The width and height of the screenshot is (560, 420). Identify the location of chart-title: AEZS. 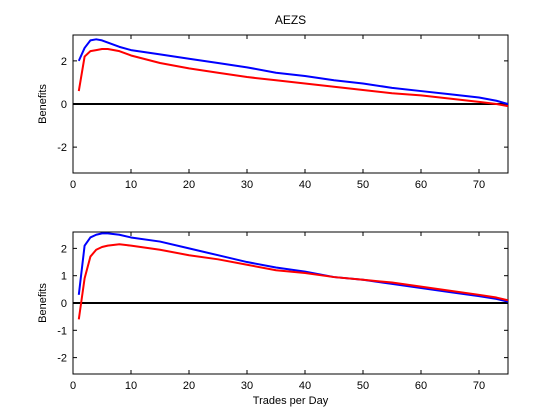
(290, 20).